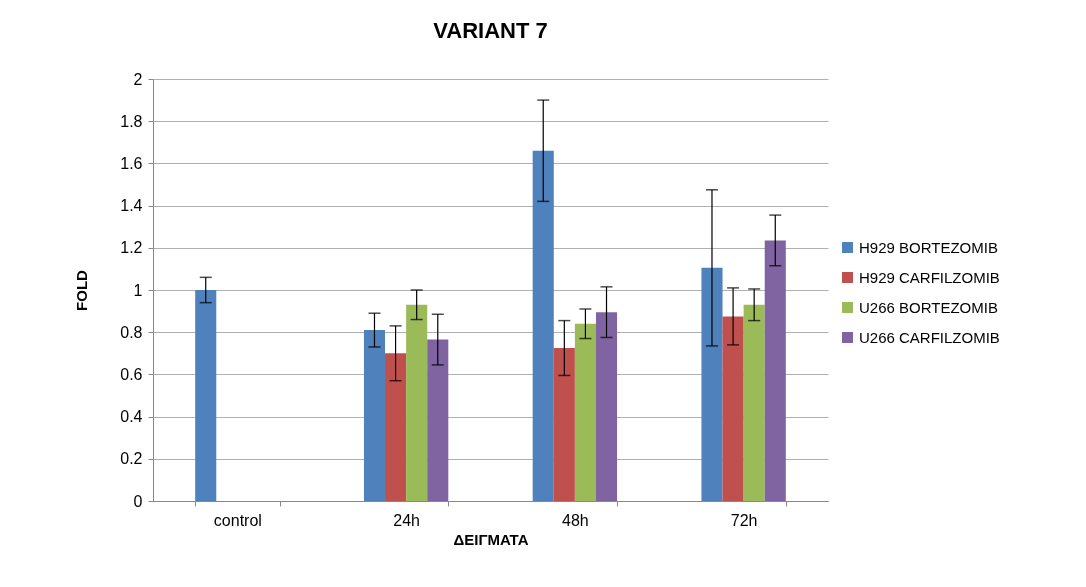  What do you see at coordinates (928, 307) in the screenshot?
I see `legend-label: U266 BORTEZOMIB` at bounding box center [928, 307].